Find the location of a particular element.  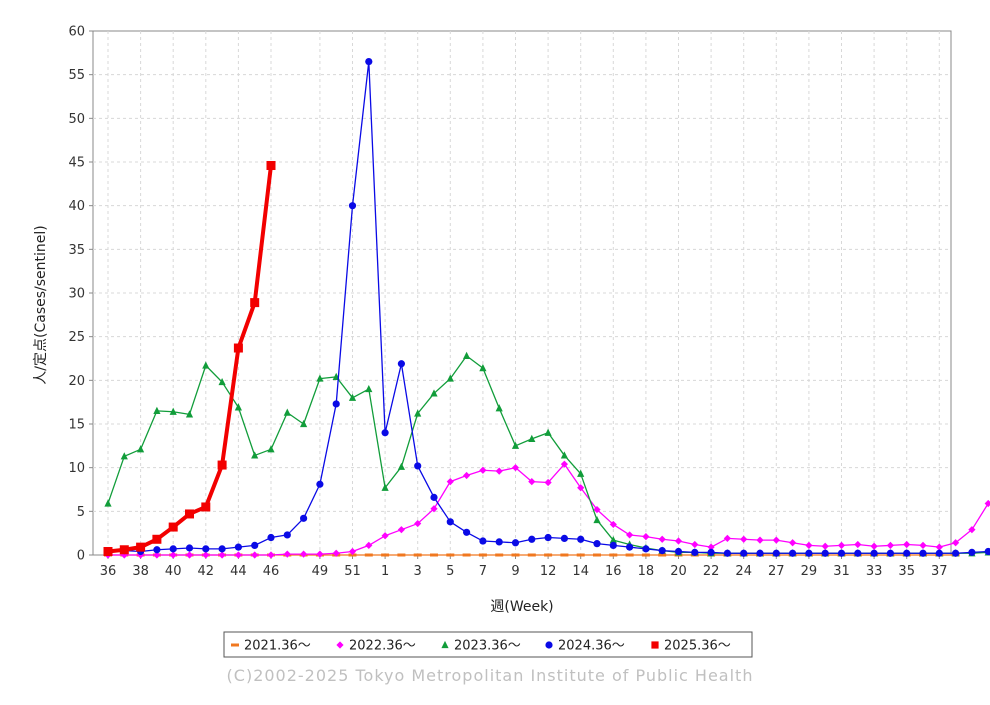

x-tick-label: 36 is located at coordinates (108, 571).